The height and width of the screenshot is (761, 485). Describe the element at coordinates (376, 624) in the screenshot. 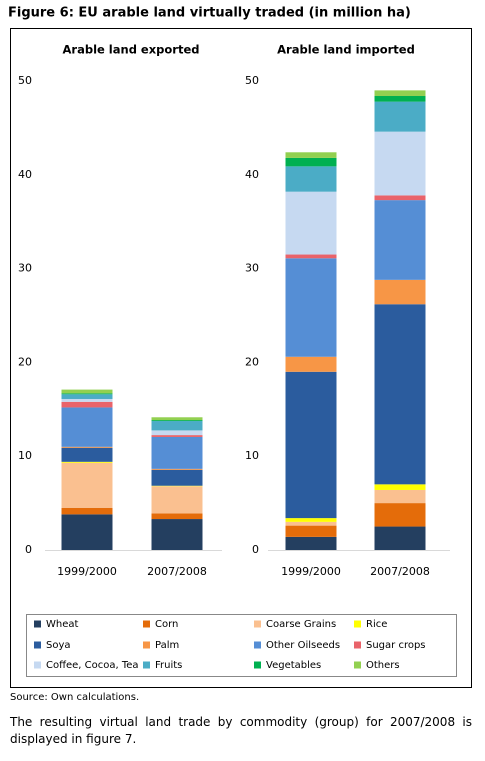

I see `legend-label: Rice` at that location.